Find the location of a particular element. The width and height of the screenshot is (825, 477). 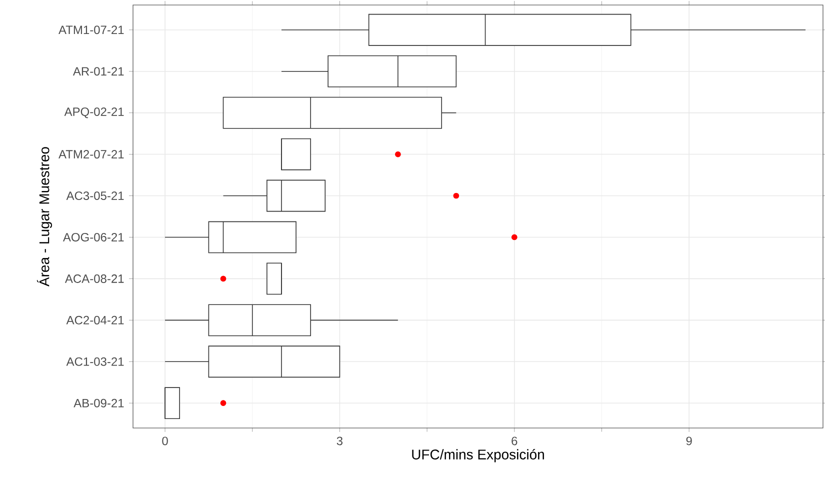

x-tick-label: 3 is located at coordinates (339, 441).